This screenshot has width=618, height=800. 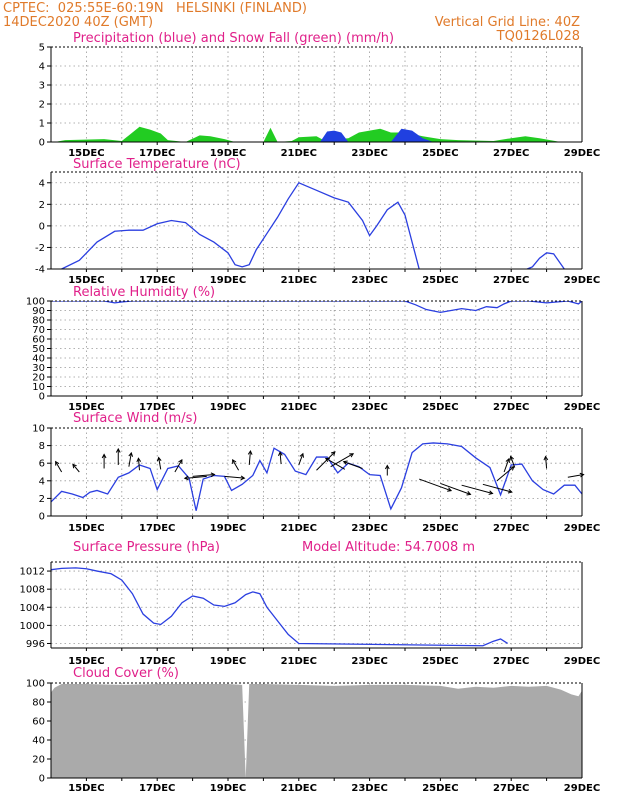 What do you see at coordinates (538, 36) in the screenshot?
I see `header-model: TQ0126L028` at bounding box center [538, 36].